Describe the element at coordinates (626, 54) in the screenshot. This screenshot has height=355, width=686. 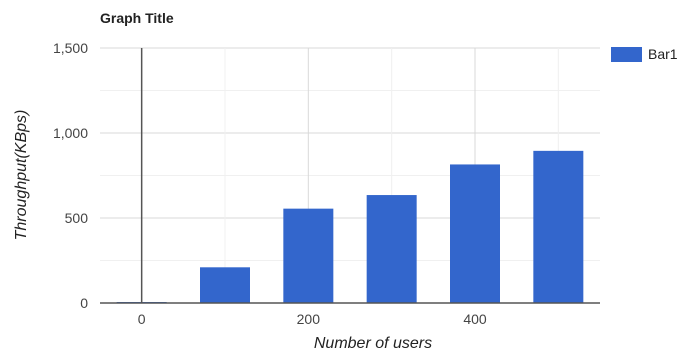
I see `legend-swatch-bar1` at that location.